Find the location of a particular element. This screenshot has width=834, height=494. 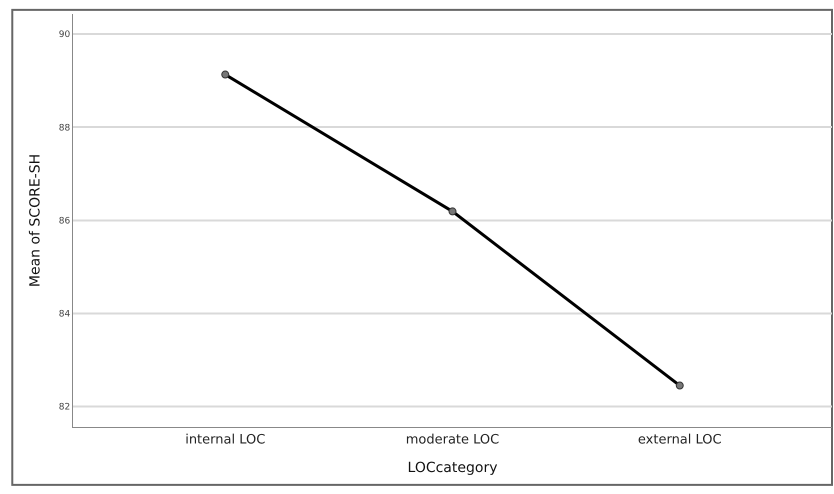

x-tick-label: moderate LOC is located at coordinates (453, 440).